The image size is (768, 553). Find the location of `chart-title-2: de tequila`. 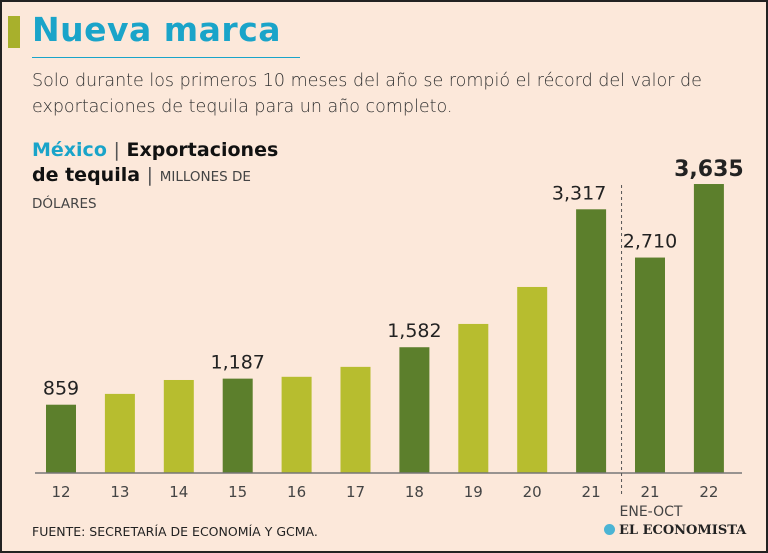

chart-title-2: de tequila is located at coordinates (86, 175).